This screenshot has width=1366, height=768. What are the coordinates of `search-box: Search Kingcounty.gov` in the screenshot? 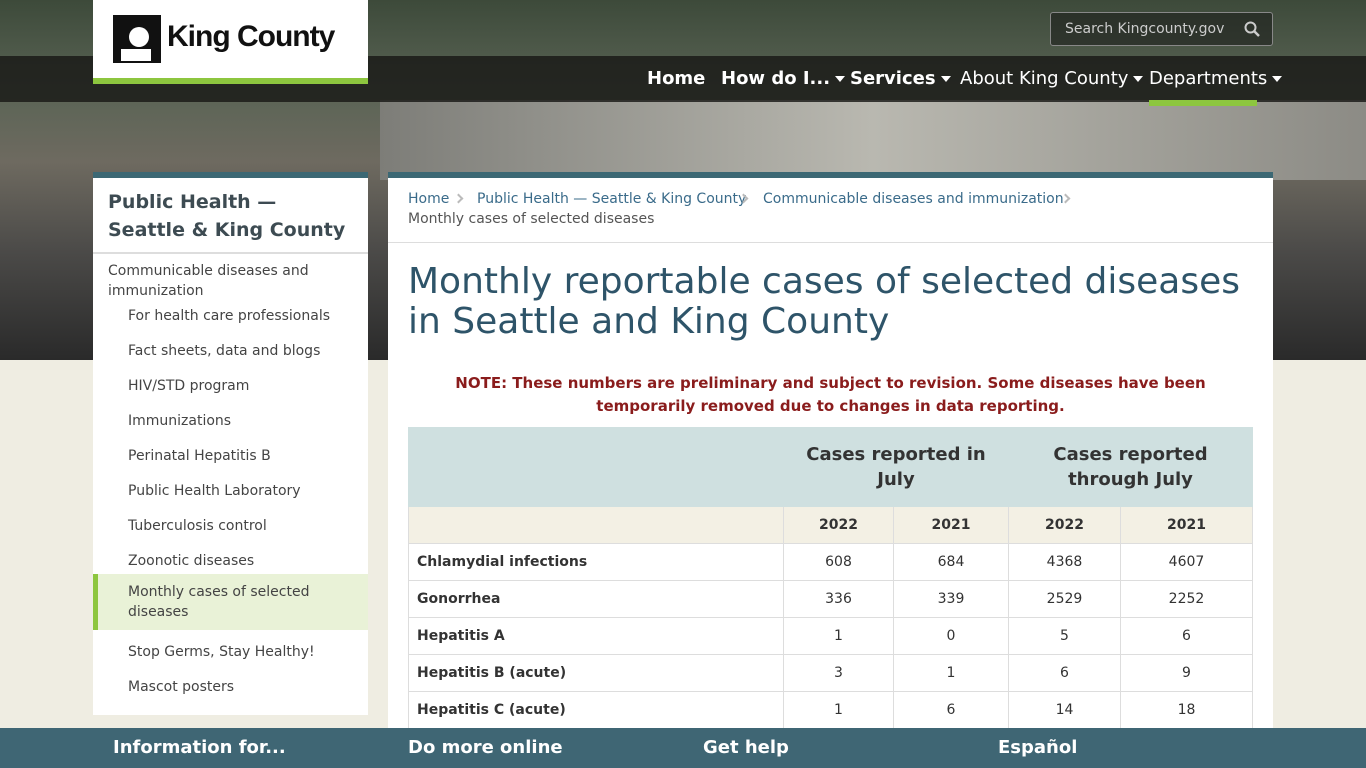 It's located at (1161, 29).